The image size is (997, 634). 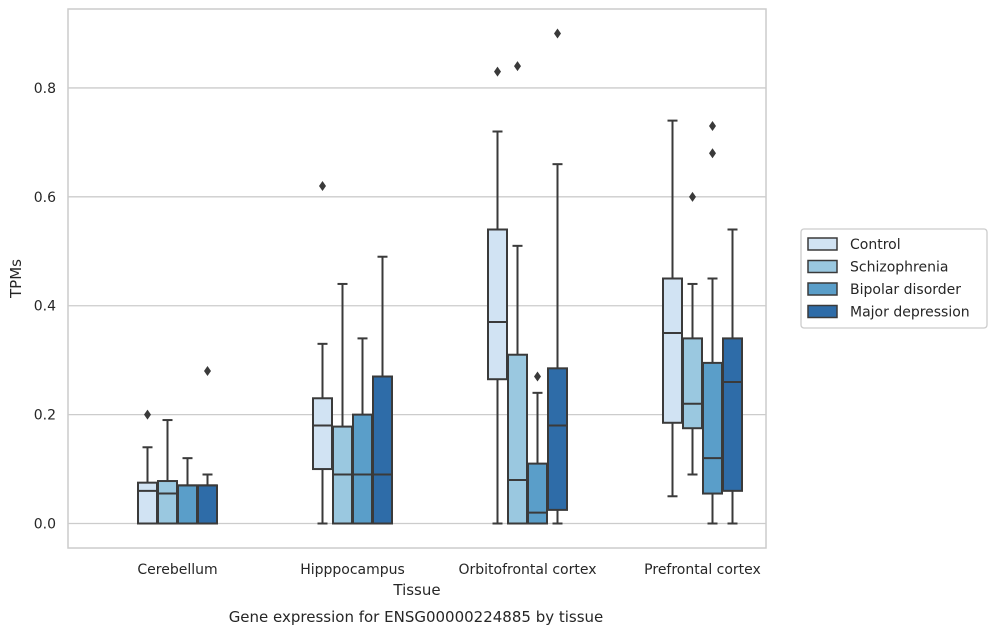 What do you see at coordinates (905, 290) in the screenshot?
I see `legend-label: Bipolar disorder` at bounding box center [905, 290].